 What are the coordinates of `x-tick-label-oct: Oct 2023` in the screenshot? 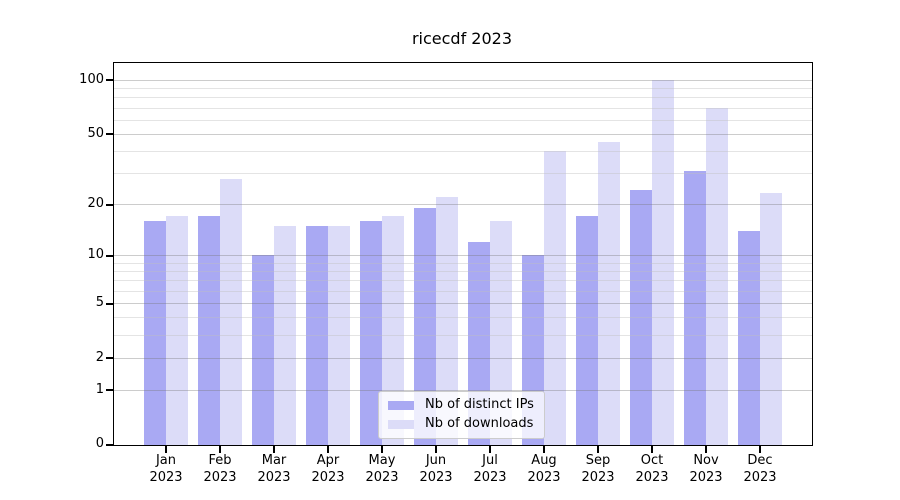 It's located at (652, 469).